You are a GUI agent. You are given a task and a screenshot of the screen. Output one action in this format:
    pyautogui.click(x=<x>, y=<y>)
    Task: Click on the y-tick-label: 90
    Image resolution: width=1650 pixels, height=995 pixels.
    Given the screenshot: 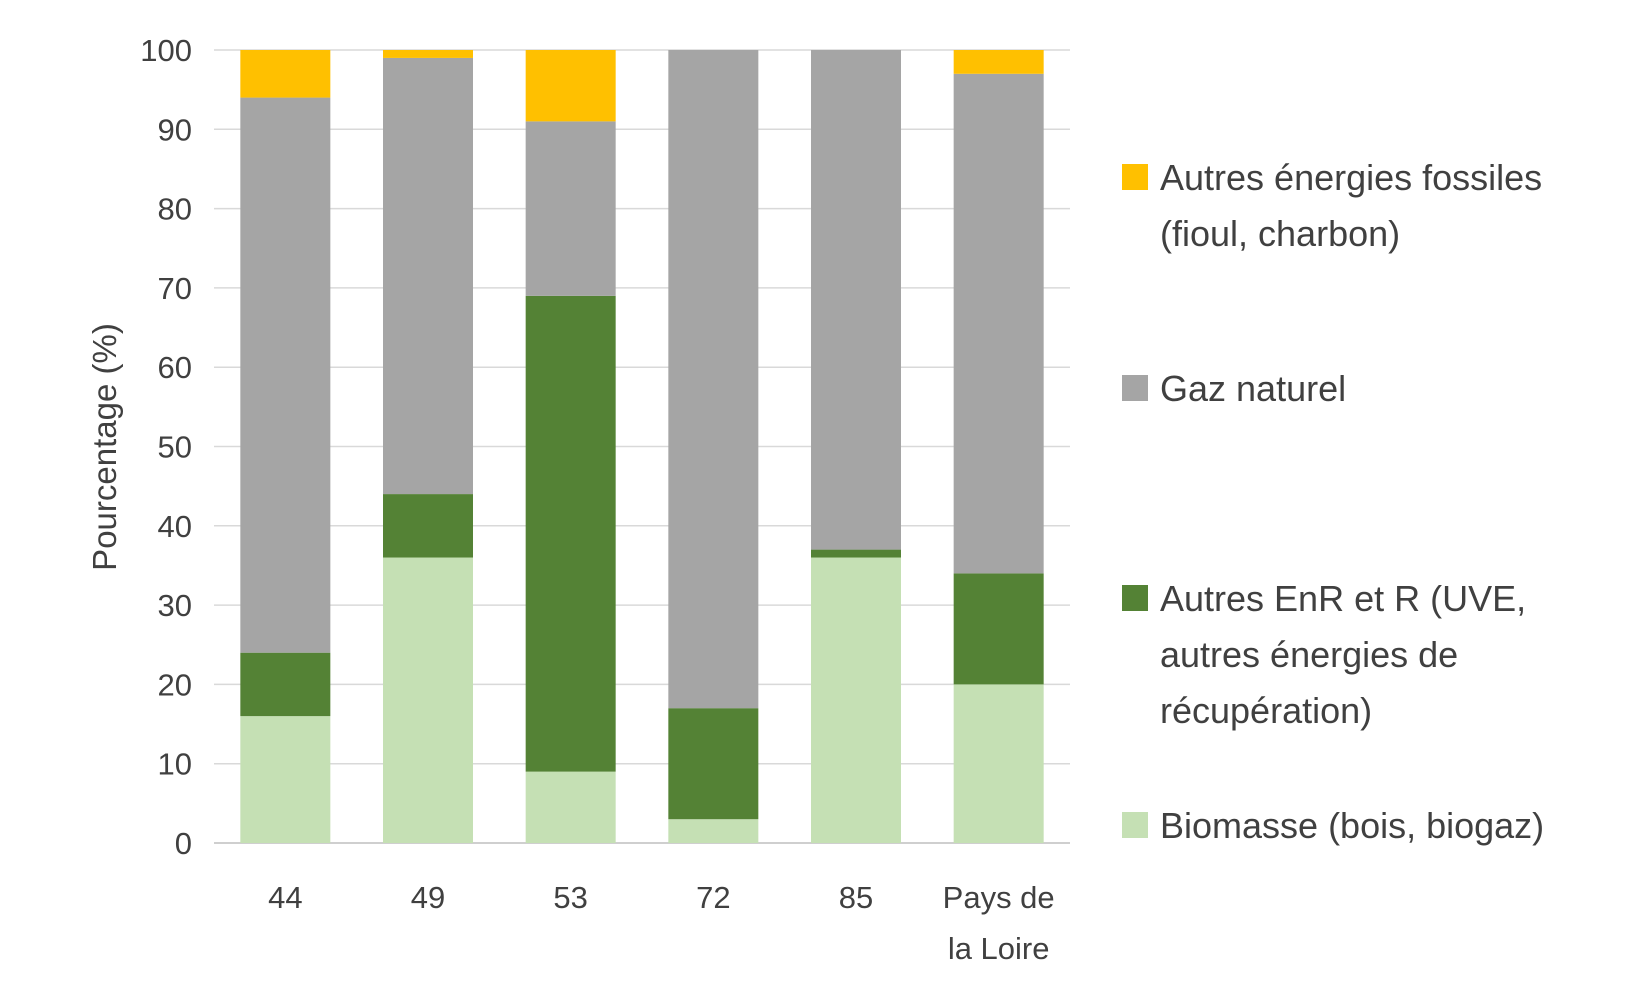 What is the action you would take?
    pyautogui.click(x=175, y=129)
    